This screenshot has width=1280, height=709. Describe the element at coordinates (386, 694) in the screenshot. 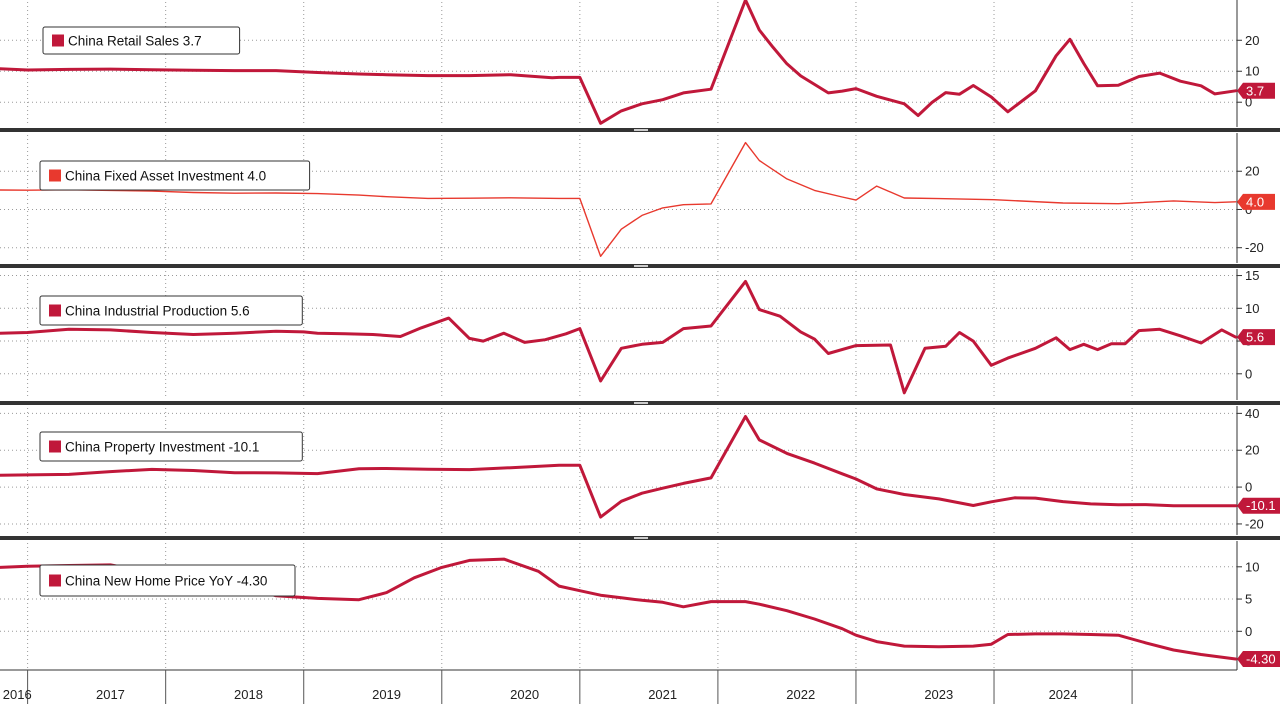

I see `x-tick-label: 2019` at that location.